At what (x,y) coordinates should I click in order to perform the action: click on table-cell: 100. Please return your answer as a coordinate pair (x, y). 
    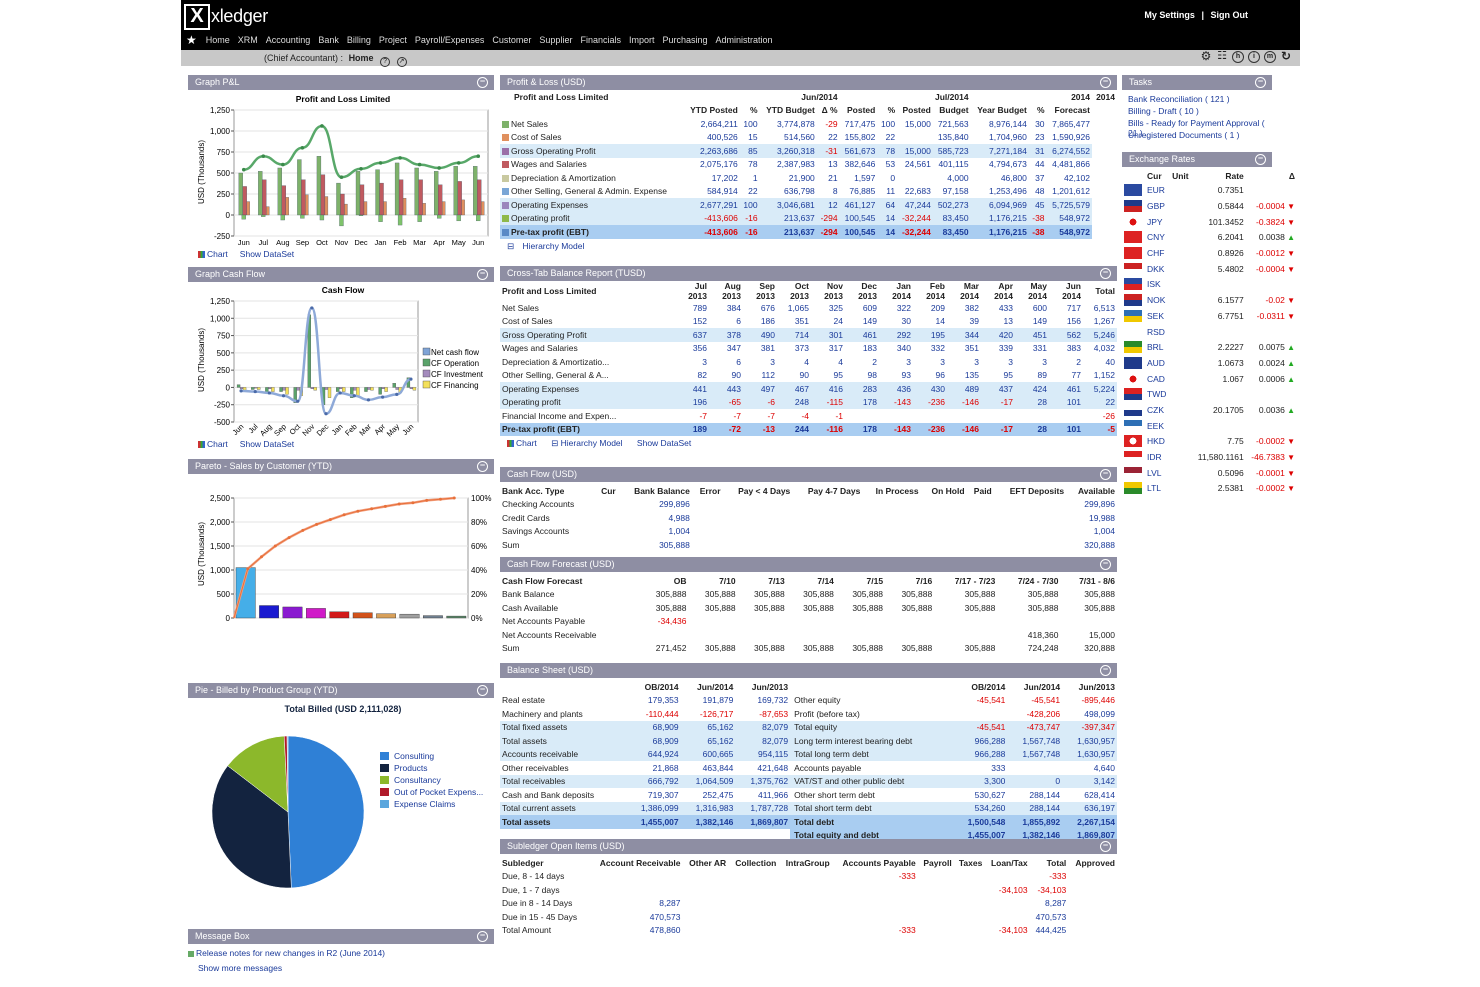
    Looking at the image, I should click on (749, 205).